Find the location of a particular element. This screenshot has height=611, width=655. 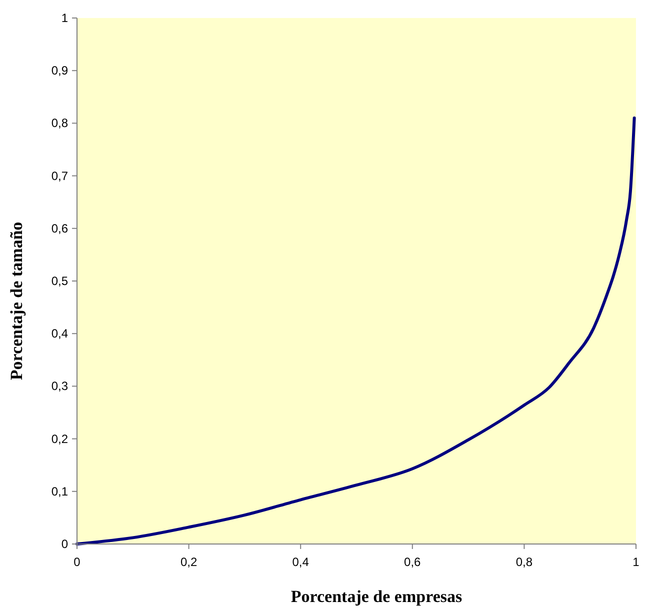

y-tick-label: 0,2 is located at coordinates (59, 439).